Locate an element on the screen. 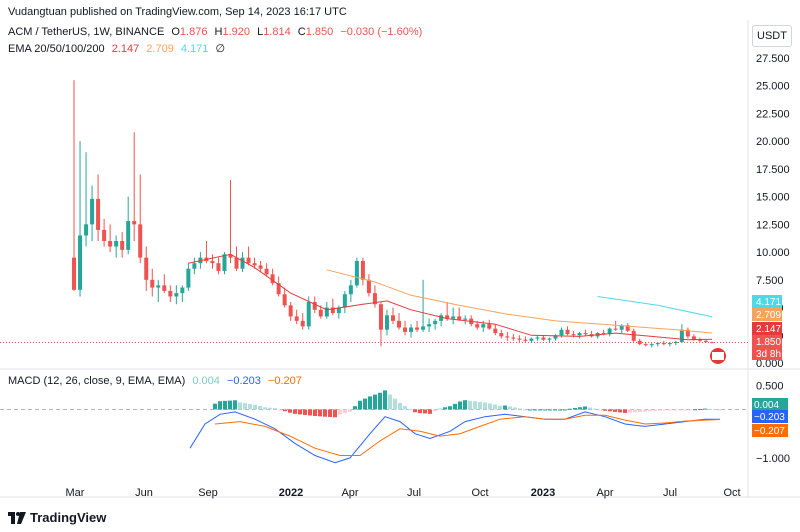  price-badge-label: 2.147 is located at coordinates (768, 329).